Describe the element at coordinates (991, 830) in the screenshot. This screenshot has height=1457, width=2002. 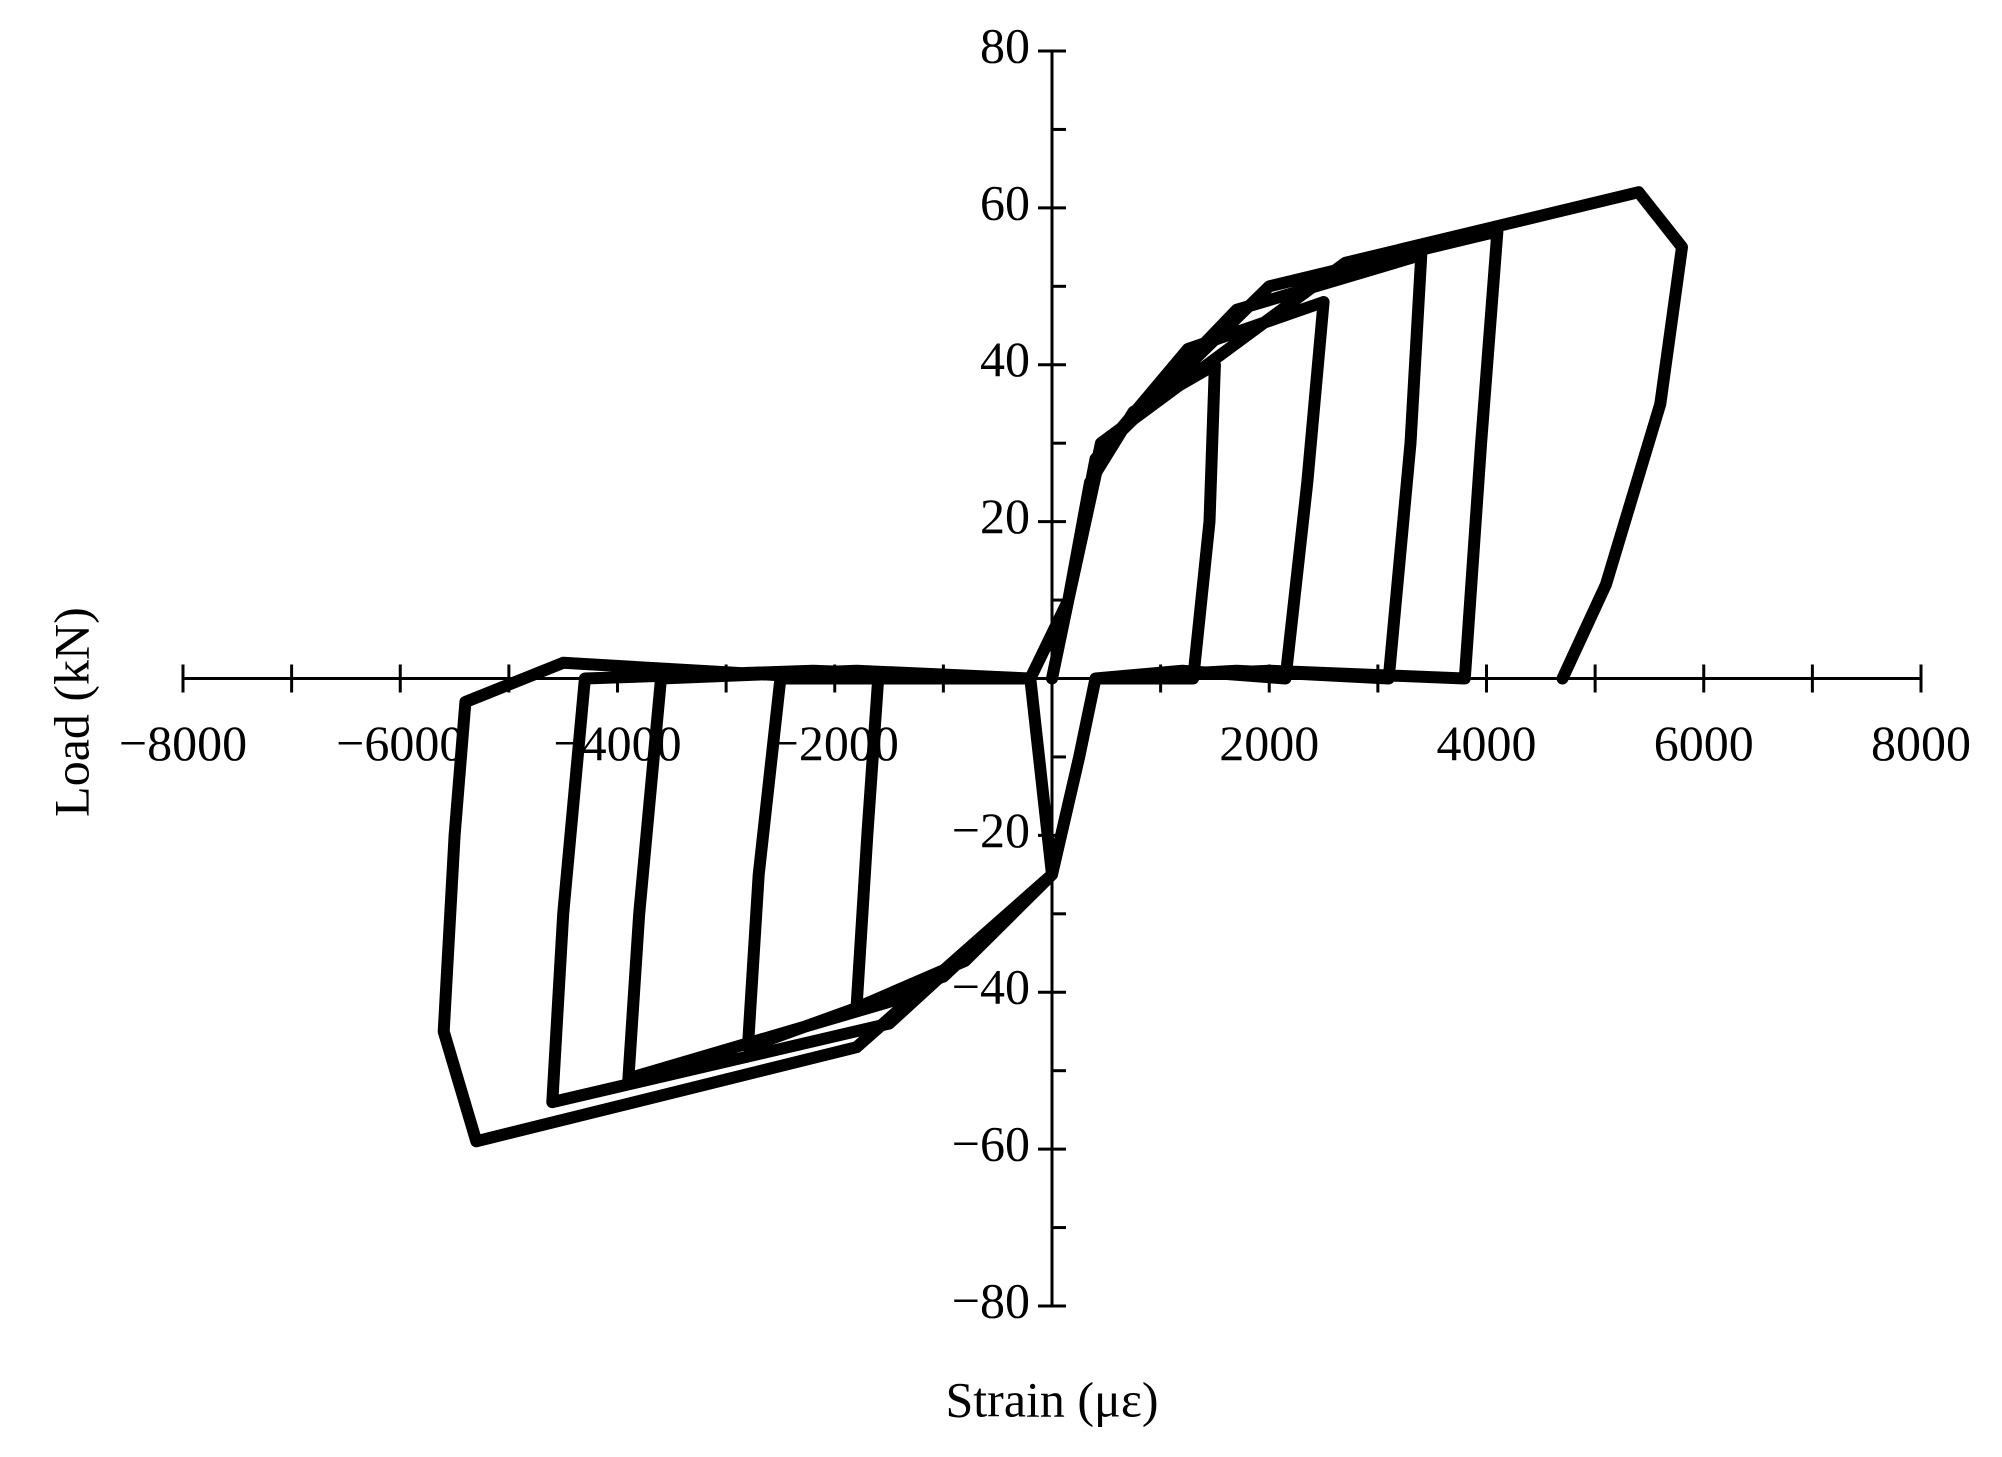
I see `y-tick-label: −20` at that location.